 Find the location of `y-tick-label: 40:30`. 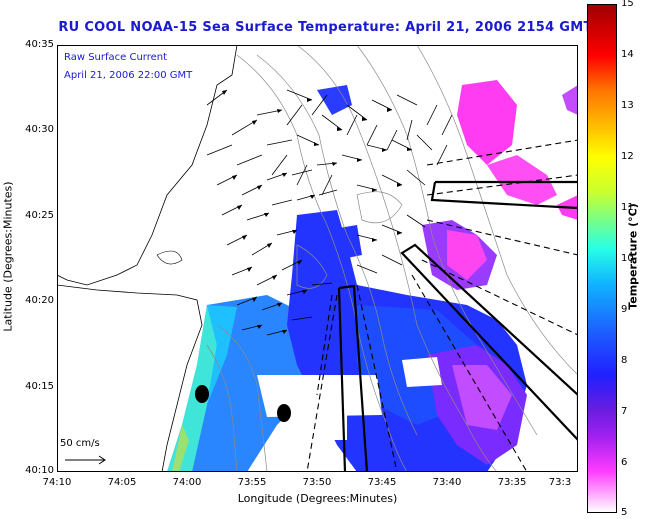

y-tick-label: 40:30 is located at coordinates (39, 129).